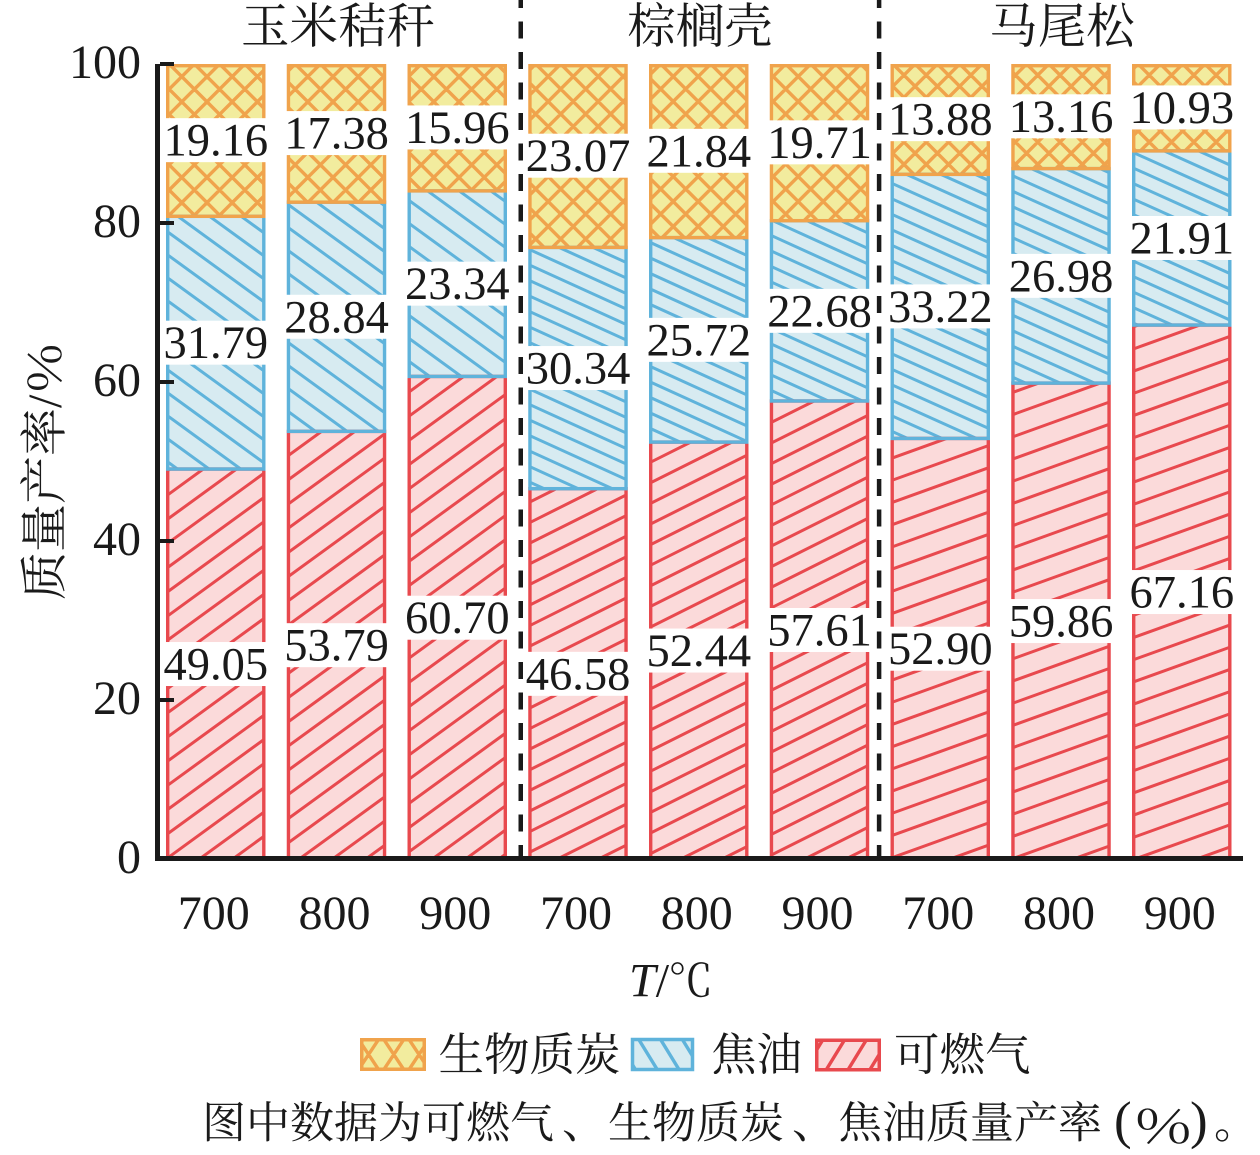 This screenshot has width=1260, height=1155. Describe the element at coordinates (457, 128) in the screenshot. I see `svg-text: 15.96` at that location.